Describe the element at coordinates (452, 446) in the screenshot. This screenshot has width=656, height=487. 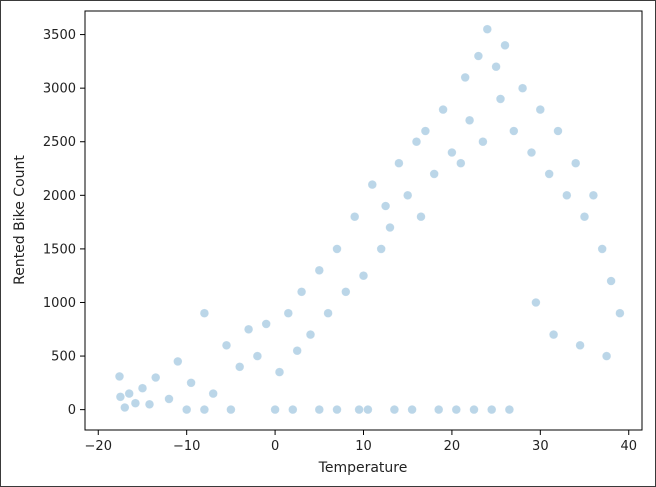
I see `x-tick-label: 20` at that location.